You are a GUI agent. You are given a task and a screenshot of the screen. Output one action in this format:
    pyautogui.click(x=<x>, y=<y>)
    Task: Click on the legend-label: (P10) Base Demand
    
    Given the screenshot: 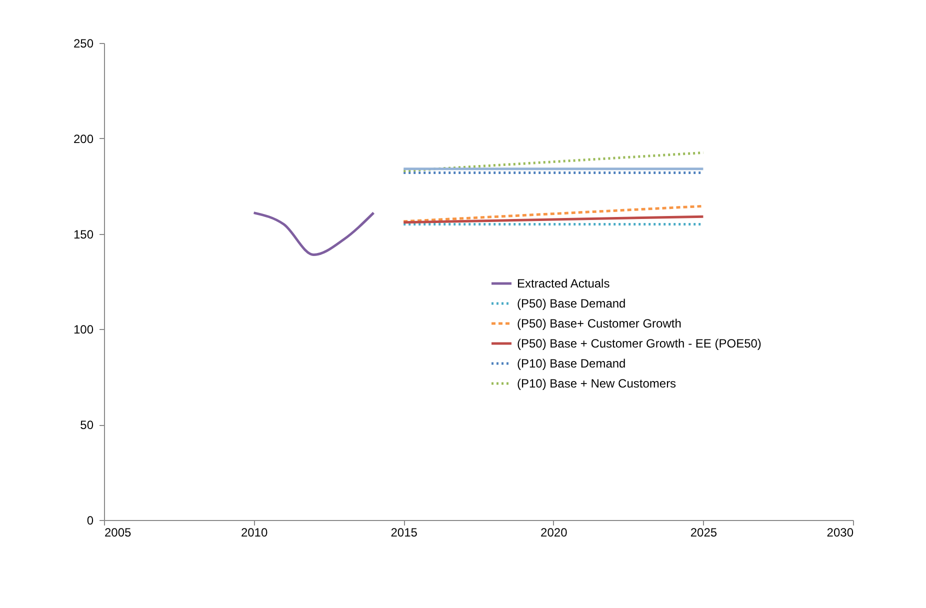 What is the action you would take?
    pyautogui.click(x=571, y=363)
    